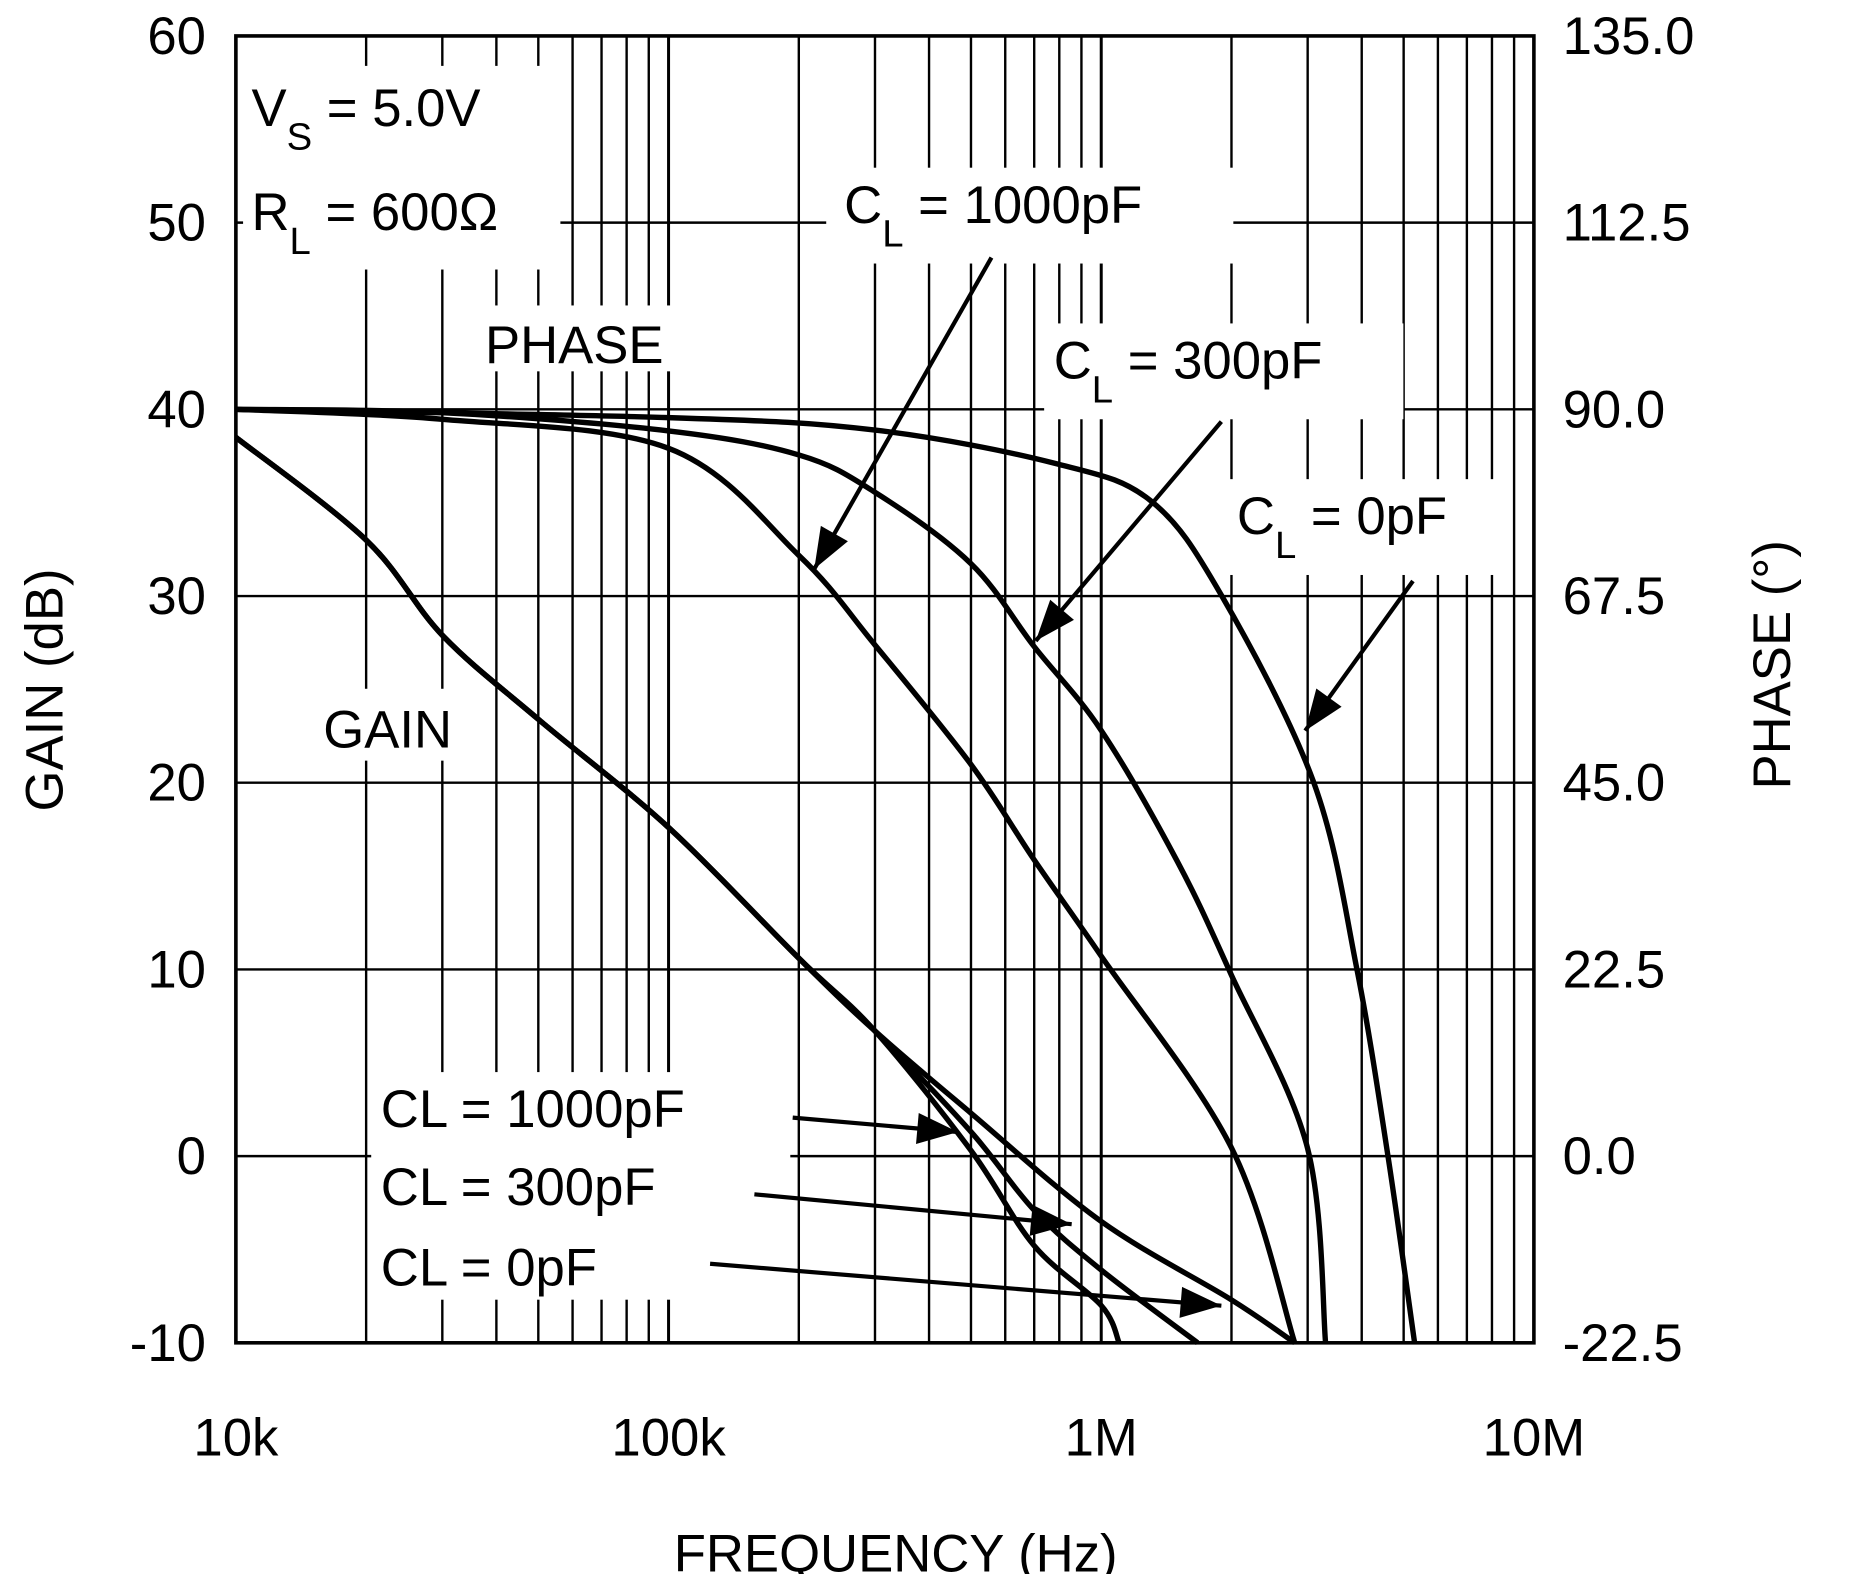  I want to click on y2-tick-label: 45.0, so click(1614, 783).